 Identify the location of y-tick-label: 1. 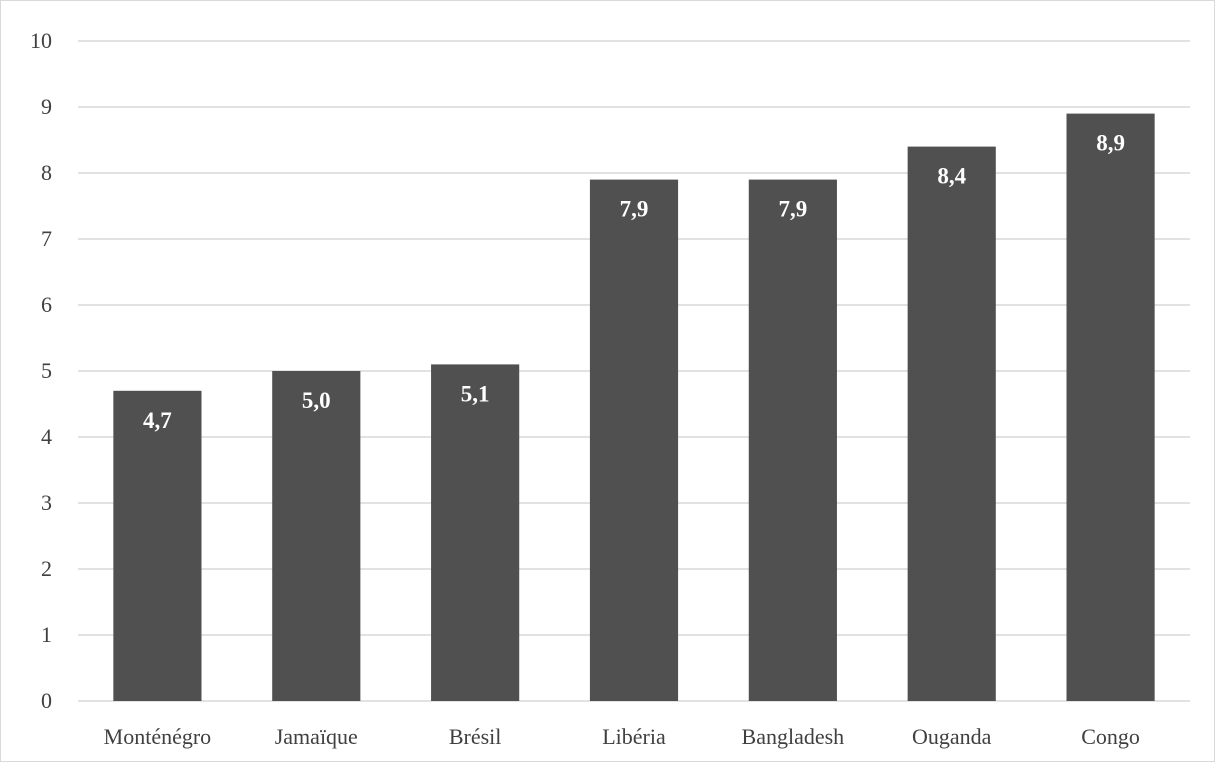
(46, 634).